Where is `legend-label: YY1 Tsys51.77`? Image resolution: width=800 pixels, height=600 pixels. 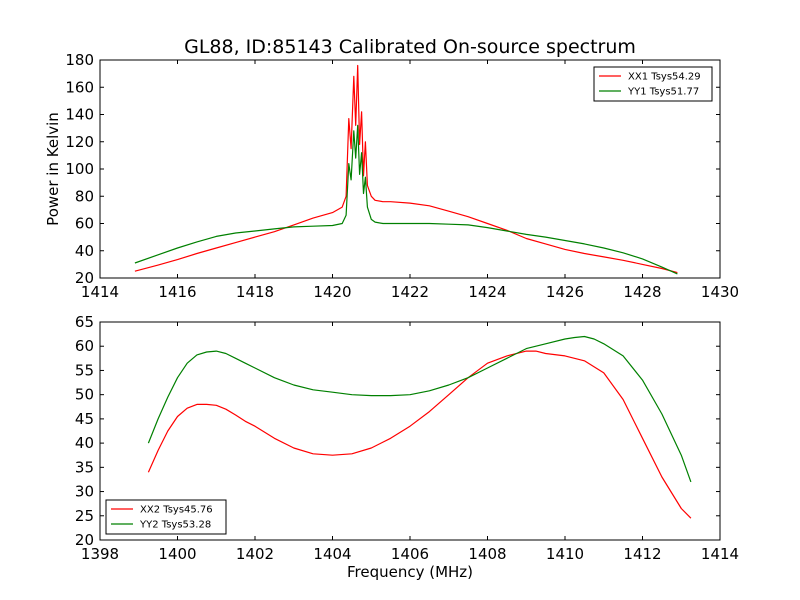 legend-label: YY1 Tsys51.77 is located at coordinates (663, 92).